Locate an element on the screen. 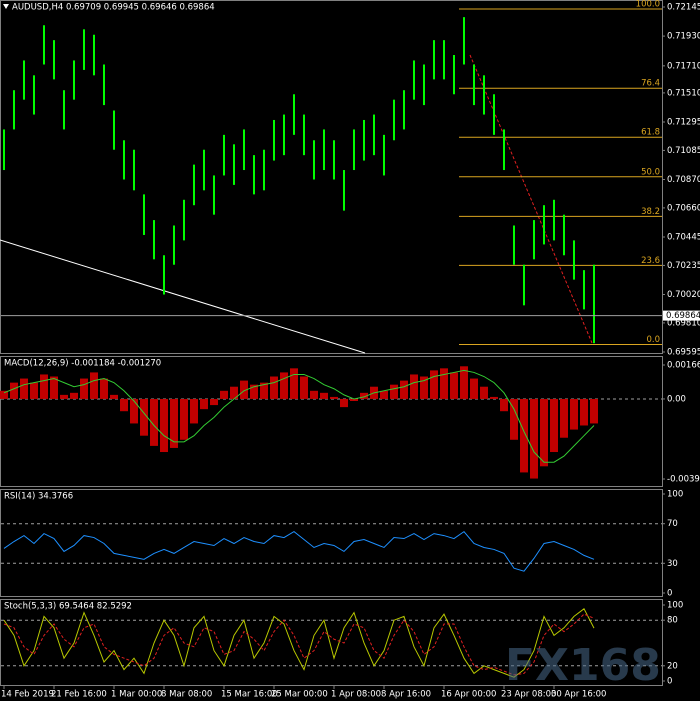 This screenshot has height=701, width=700. y-tick-label: 0.69595 is located at coordinates (683, 353).